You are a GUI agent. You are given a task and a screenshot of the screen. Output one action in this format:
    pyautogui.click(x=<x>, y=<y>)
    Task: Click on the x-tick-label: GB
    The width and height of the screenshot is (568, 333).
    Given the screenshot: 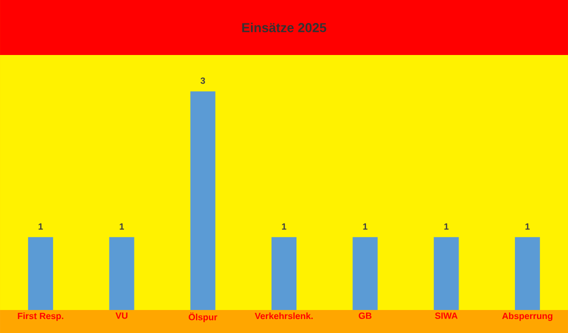 What is the action you would take?
    pyautogui.click(x=365, y=315)
    